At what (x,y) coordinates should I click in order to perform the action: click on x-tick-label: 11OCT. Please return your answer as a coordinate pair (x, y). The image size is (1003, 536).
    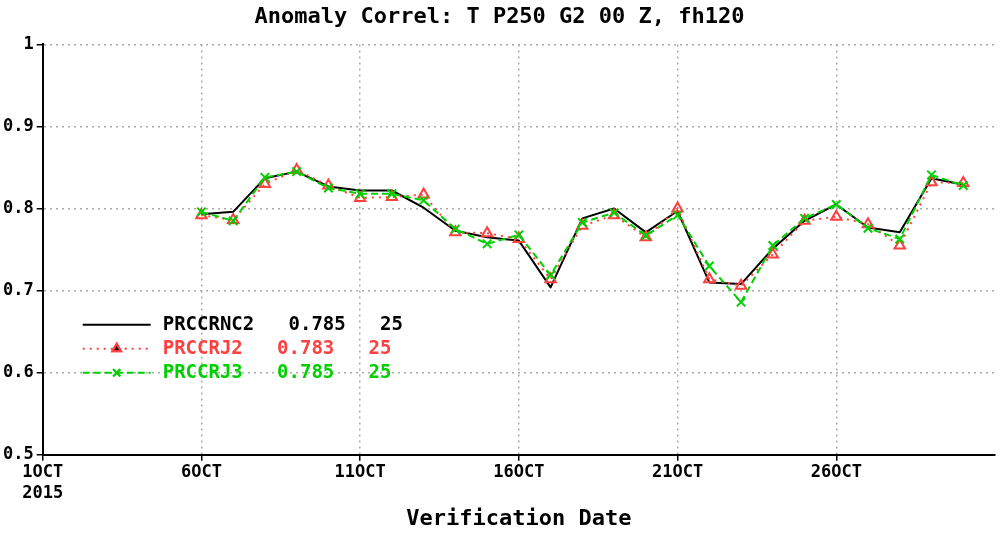
    Looking at the image, I should click on (360, 471).